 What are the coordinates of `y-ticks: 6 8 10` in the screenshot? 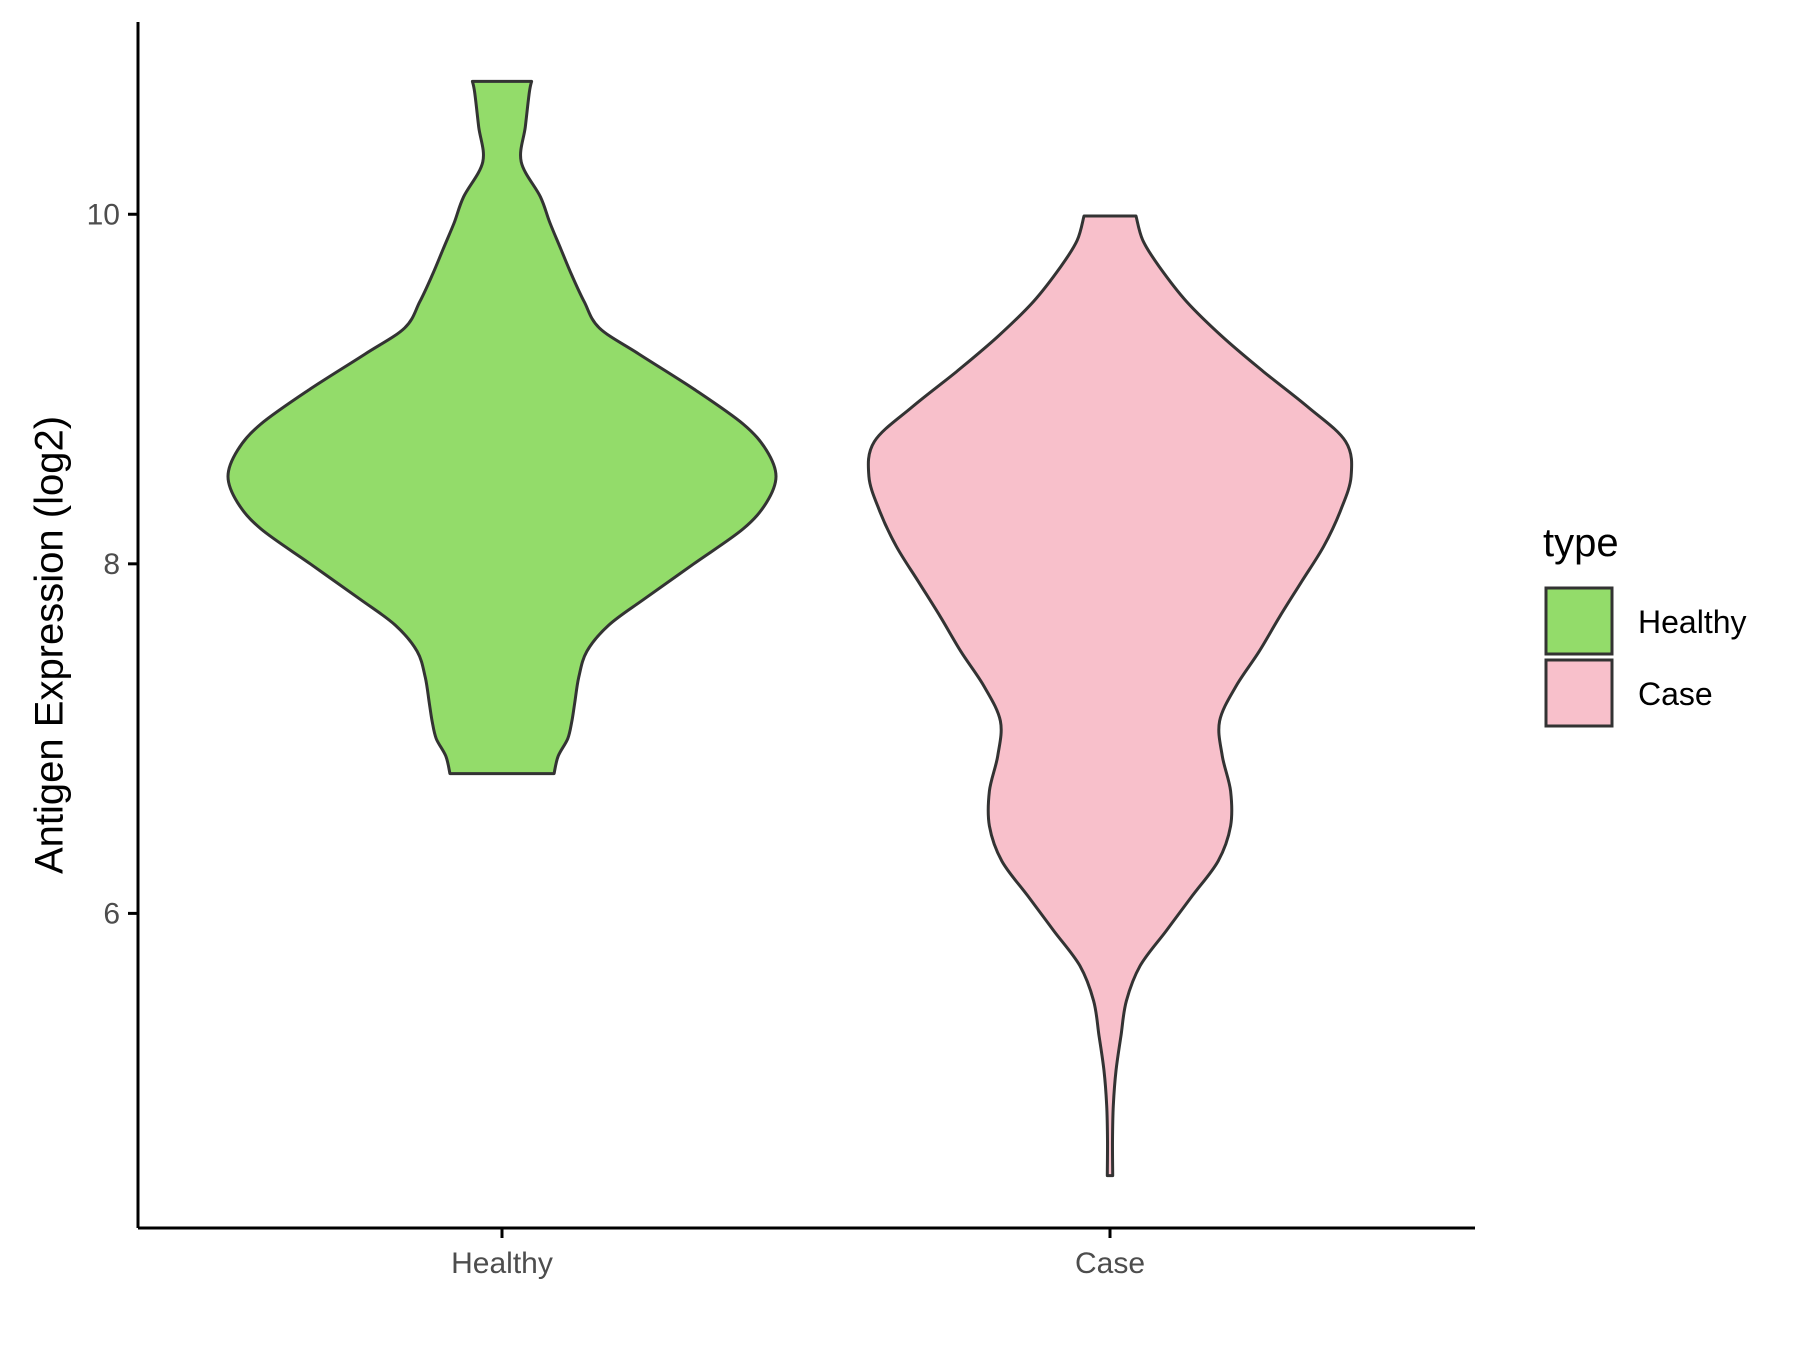 It's located at (112, 564).